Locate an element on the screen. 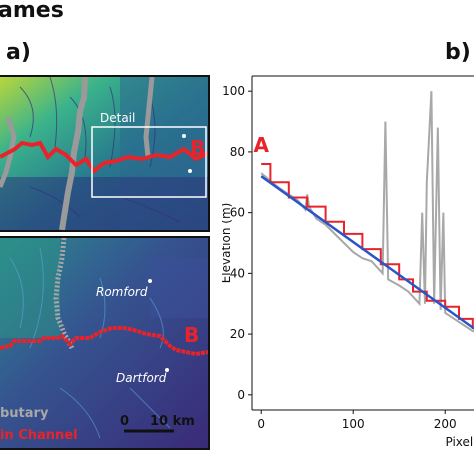  panel-b-label: b) is located at coordinates (458, 52).